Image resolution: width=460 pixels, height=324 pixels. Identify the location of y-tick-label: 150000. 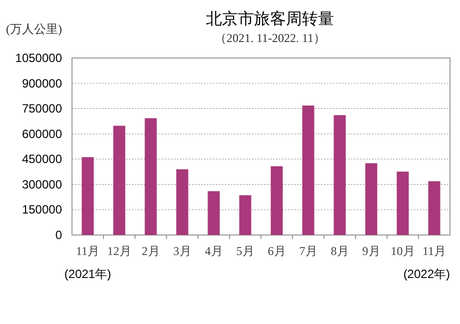
(42, 209).